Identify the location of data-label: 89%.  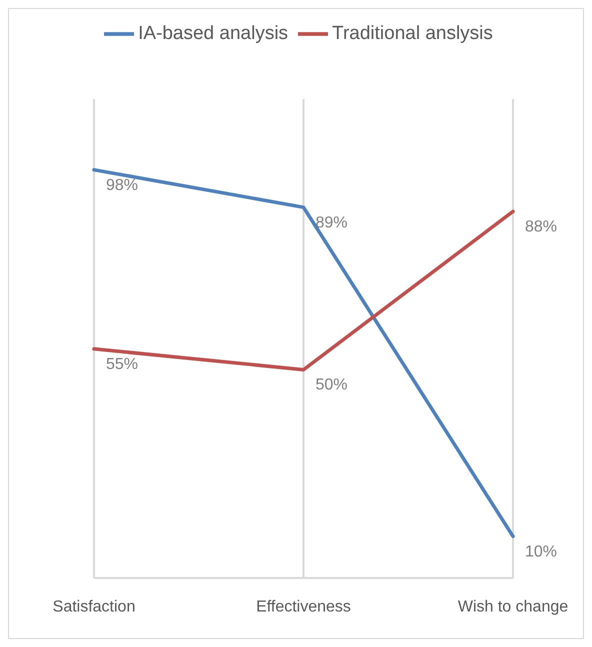
(332, 223).